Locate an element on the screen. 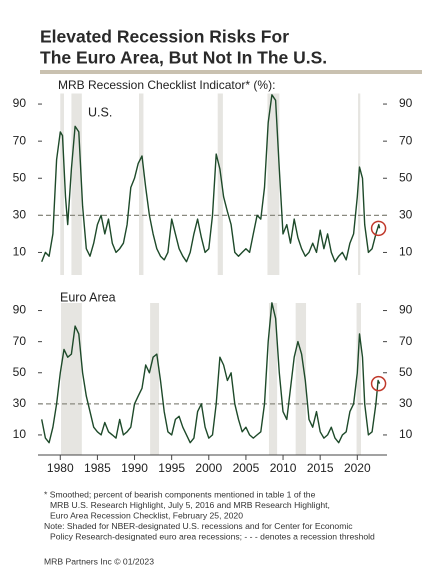 Image resolution: width=432 pixels, height=584 pixels. title-rule is located at coordinates (231, 72).